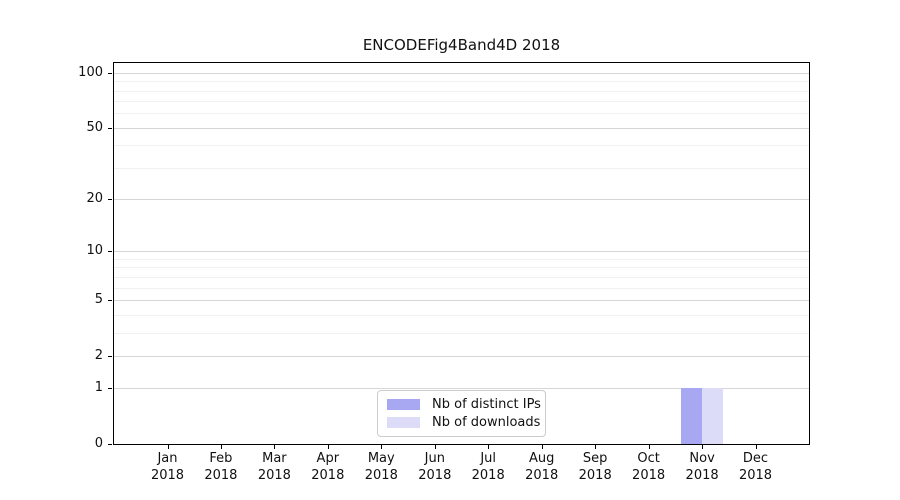 This screenshot has width=900, height=500. I want to click on legend-swatch-distinct-ips, so click(403, 404).